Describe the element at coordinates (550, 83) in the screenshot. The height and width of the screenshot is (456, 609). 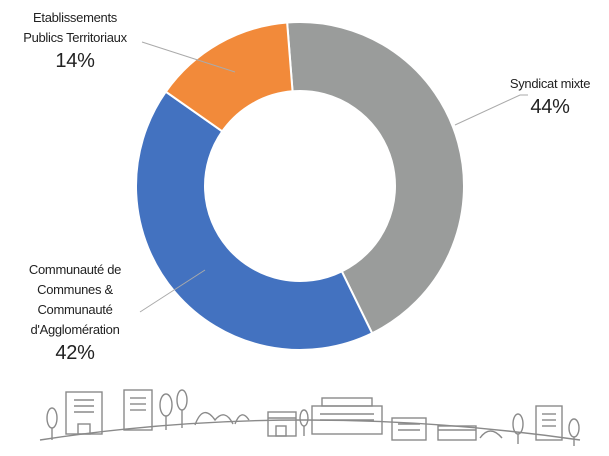
I see `category-label: Syndicat mixte` at that location.